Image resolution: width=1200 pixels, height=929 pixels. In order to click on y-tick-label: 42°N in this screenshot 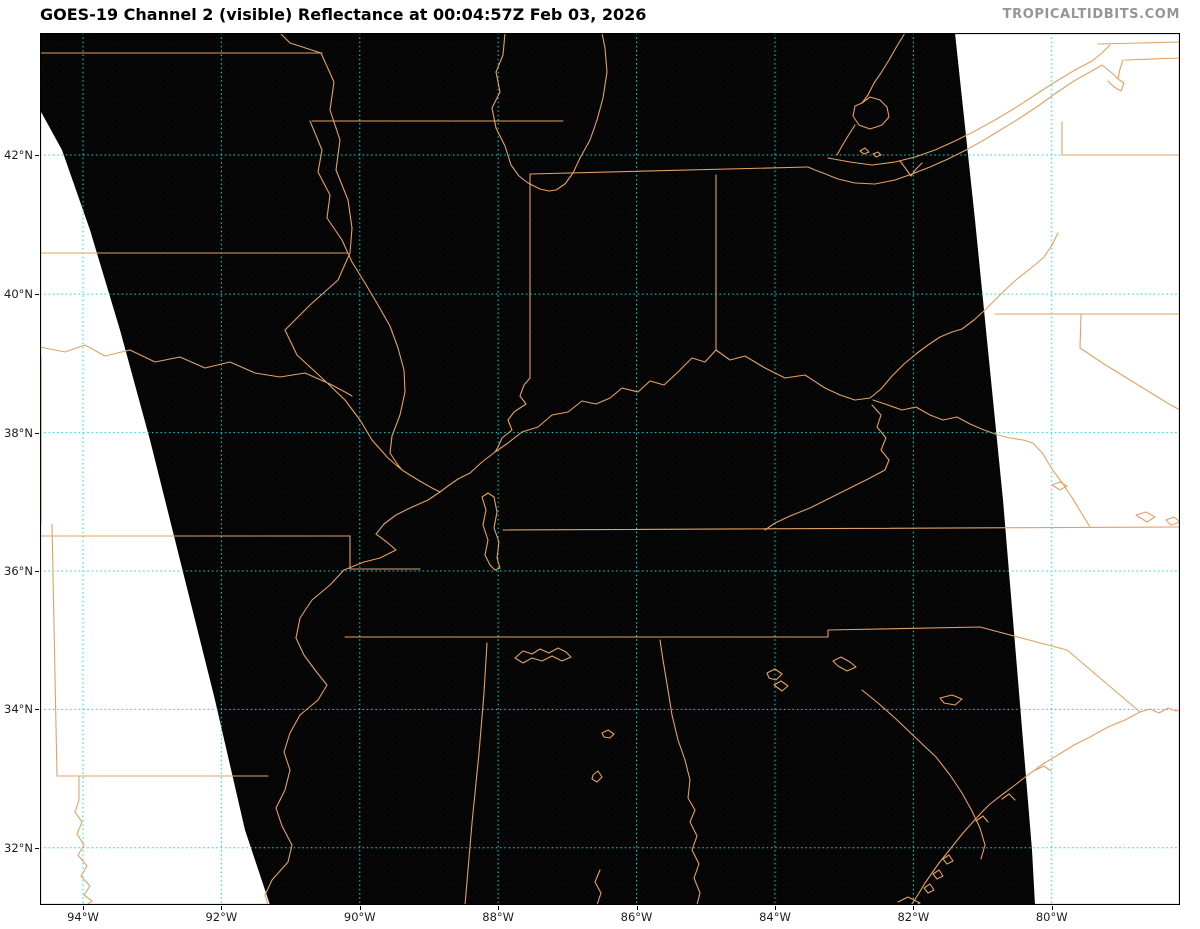, I will do `click(18, 154)`.